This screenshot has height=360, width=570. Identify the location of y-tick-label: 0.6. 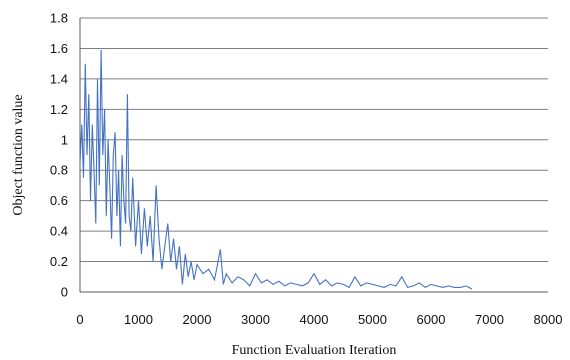
(59, 200).